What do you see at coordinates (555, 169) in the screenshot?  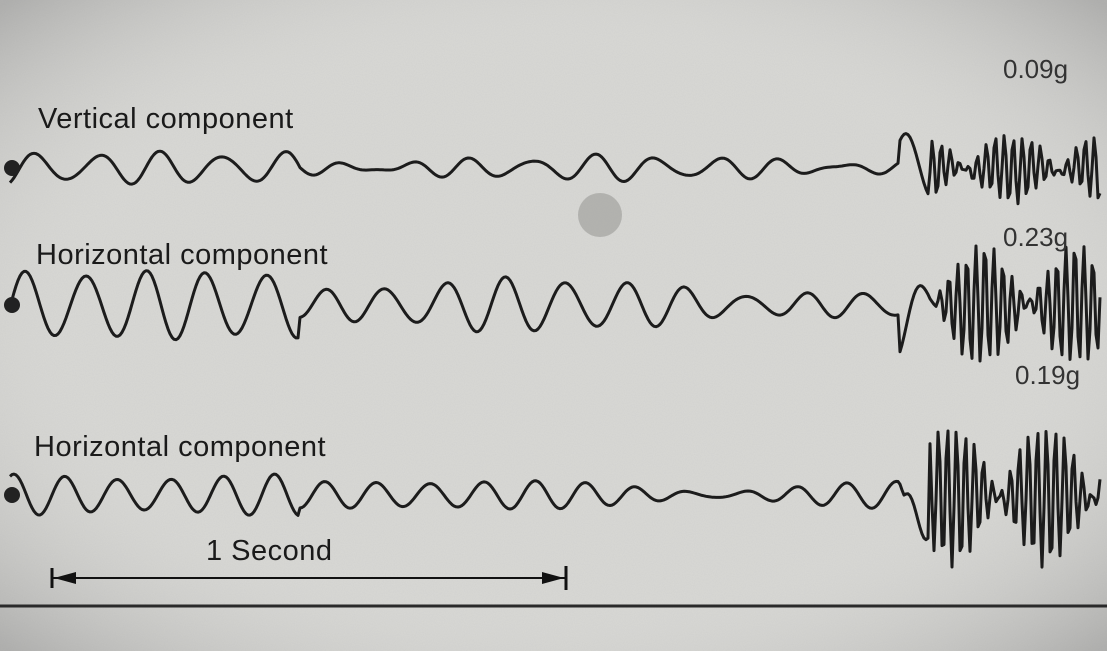 I see `trace-wave` at bounding box center [555, 169].